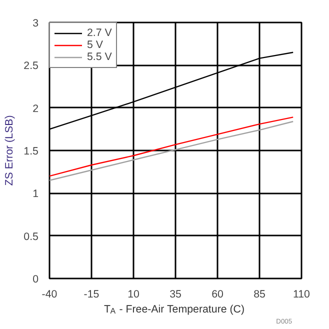 The image size is (329, 329). What do you see at coordinates (95, 45) in the screenshot?
I see `legend-label: 5 V` at bounding box center [95, 45].